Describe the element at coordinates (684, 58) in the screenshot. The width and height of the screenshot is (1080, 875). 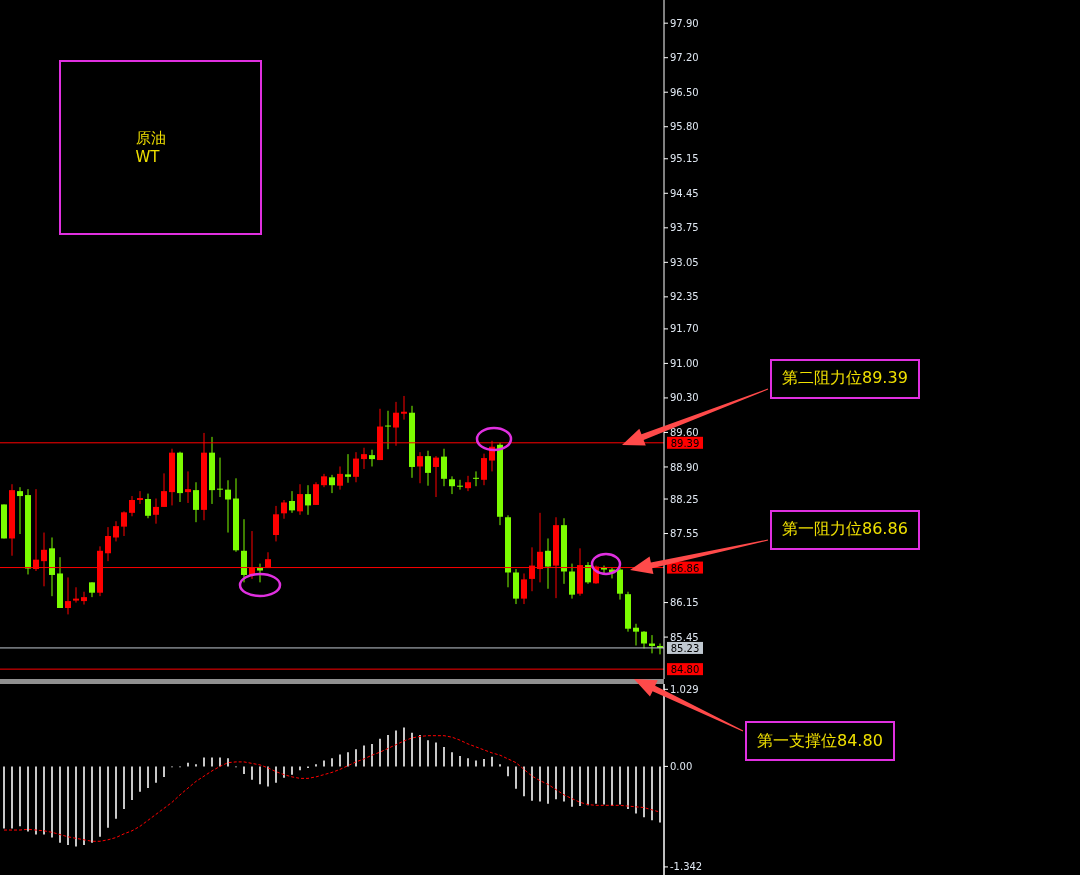
I see `y-tick-label: 97.20` at that location.